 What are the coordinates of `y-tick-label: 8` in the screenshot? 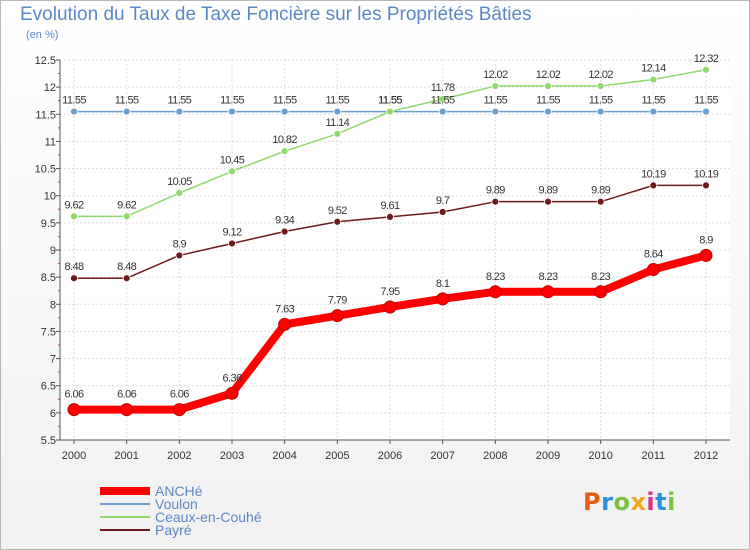 It's located at (53, 305).